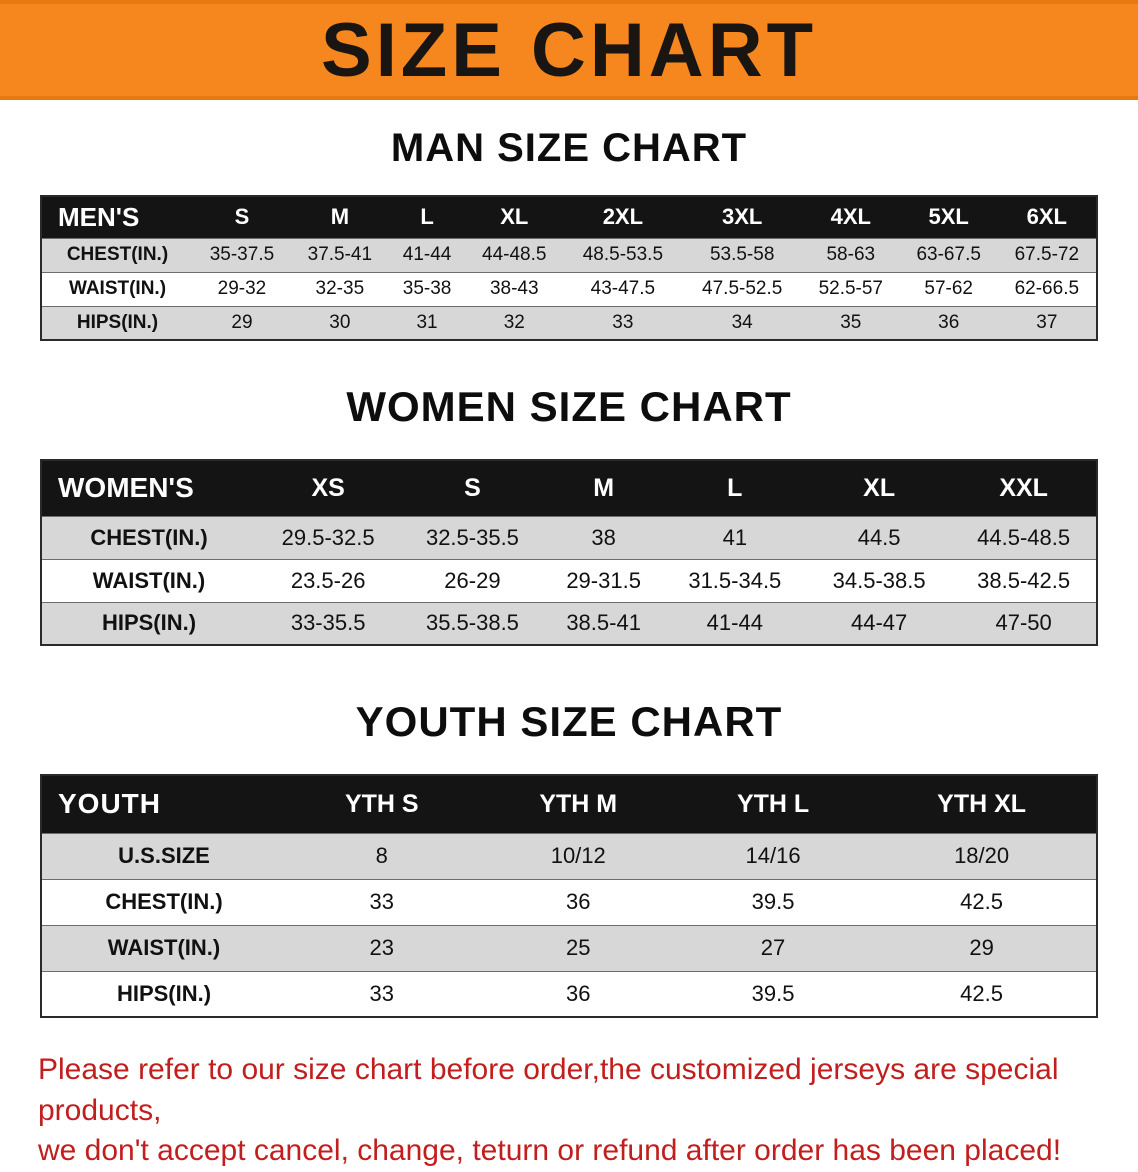  Describe the element at coordinates (742, 288) in the screenshot. I see `value-cell: 47.5-52.5` at that location.